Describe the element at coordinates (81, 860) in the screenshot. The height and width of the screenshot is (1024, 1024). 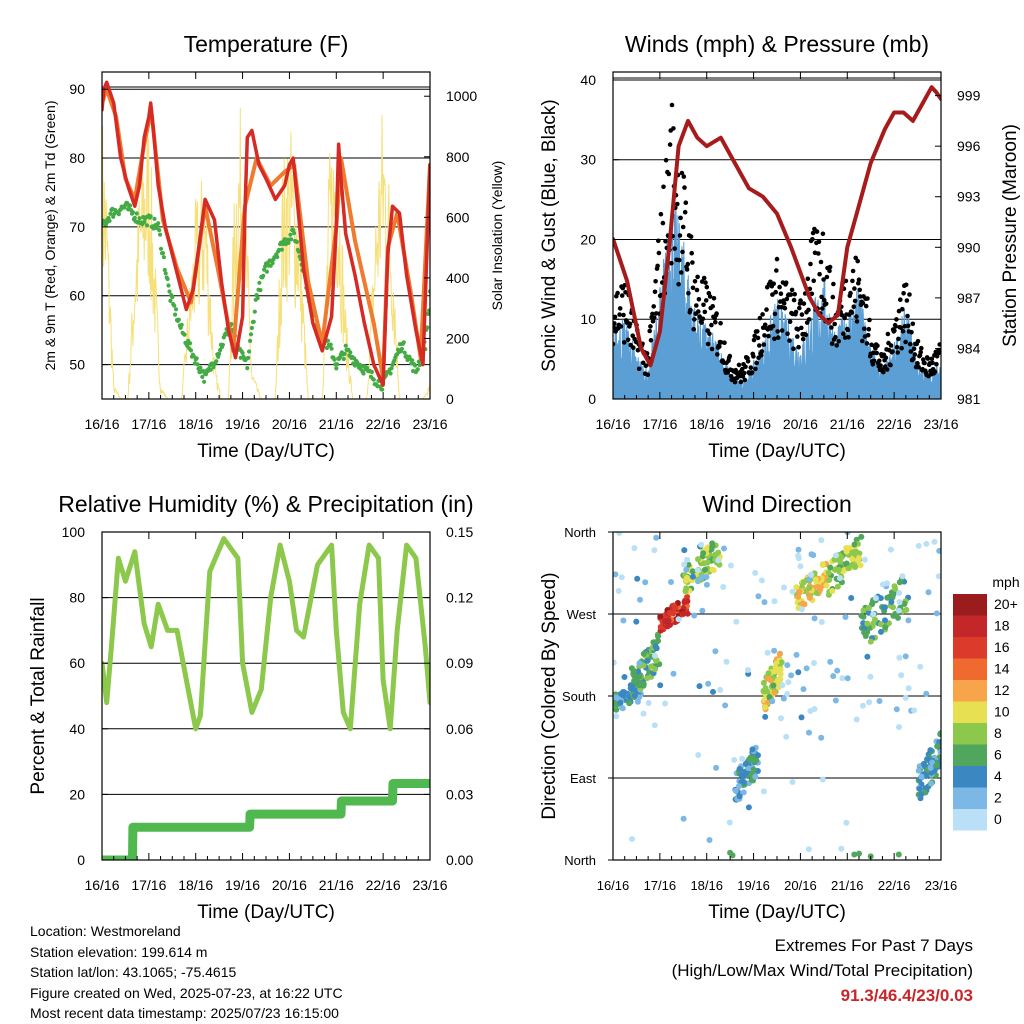
I see `y-tick-label: 0` at that location.